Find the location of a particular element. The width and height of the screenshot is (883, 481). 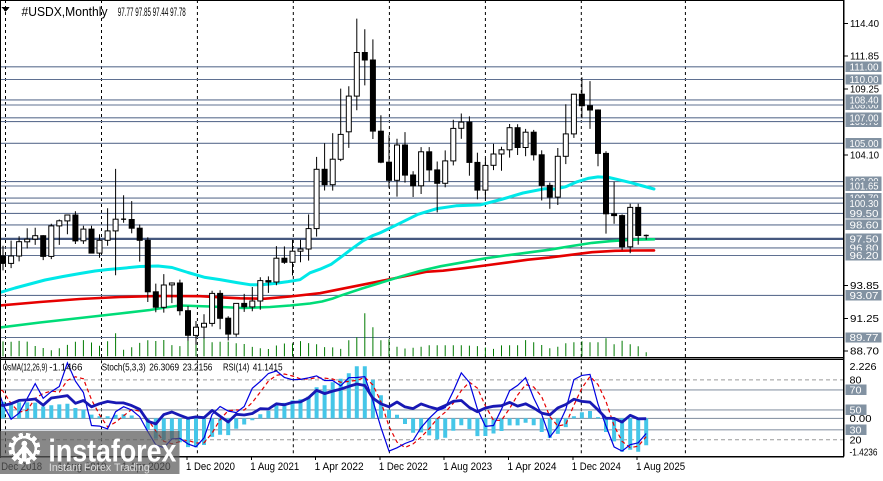

svg-text: 41.1415 is located at coordinates (268, 368).